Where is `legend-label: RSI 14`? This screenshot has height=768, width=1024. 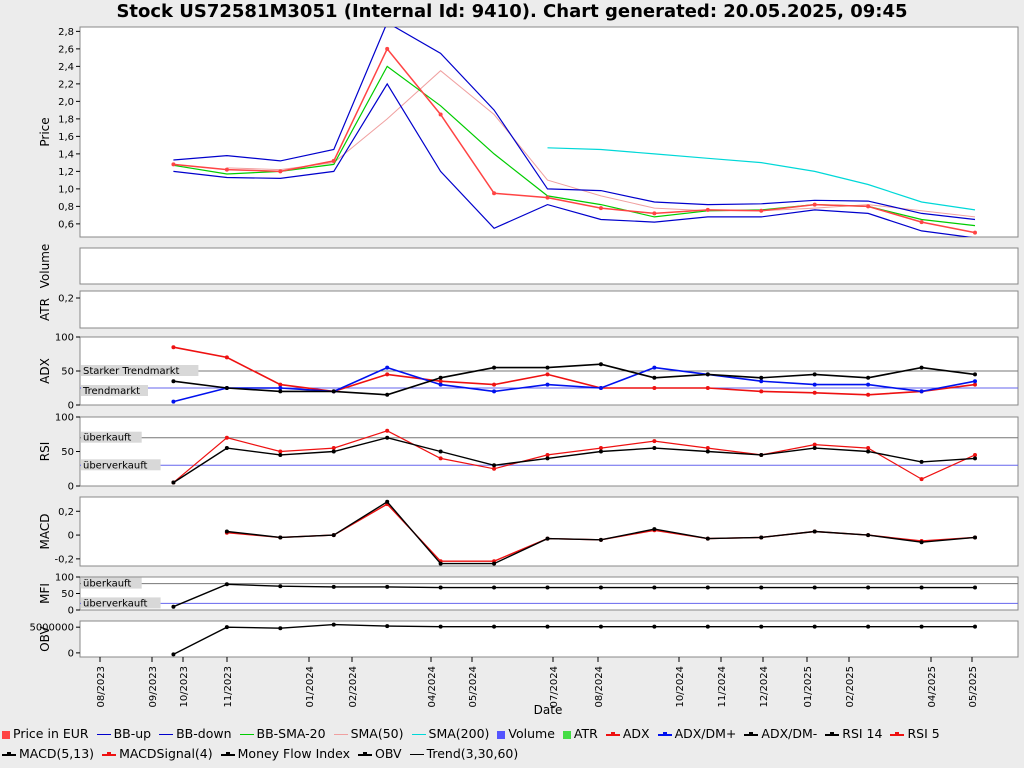 legend-label: RSI 14 is located at coordinates (862, 733).